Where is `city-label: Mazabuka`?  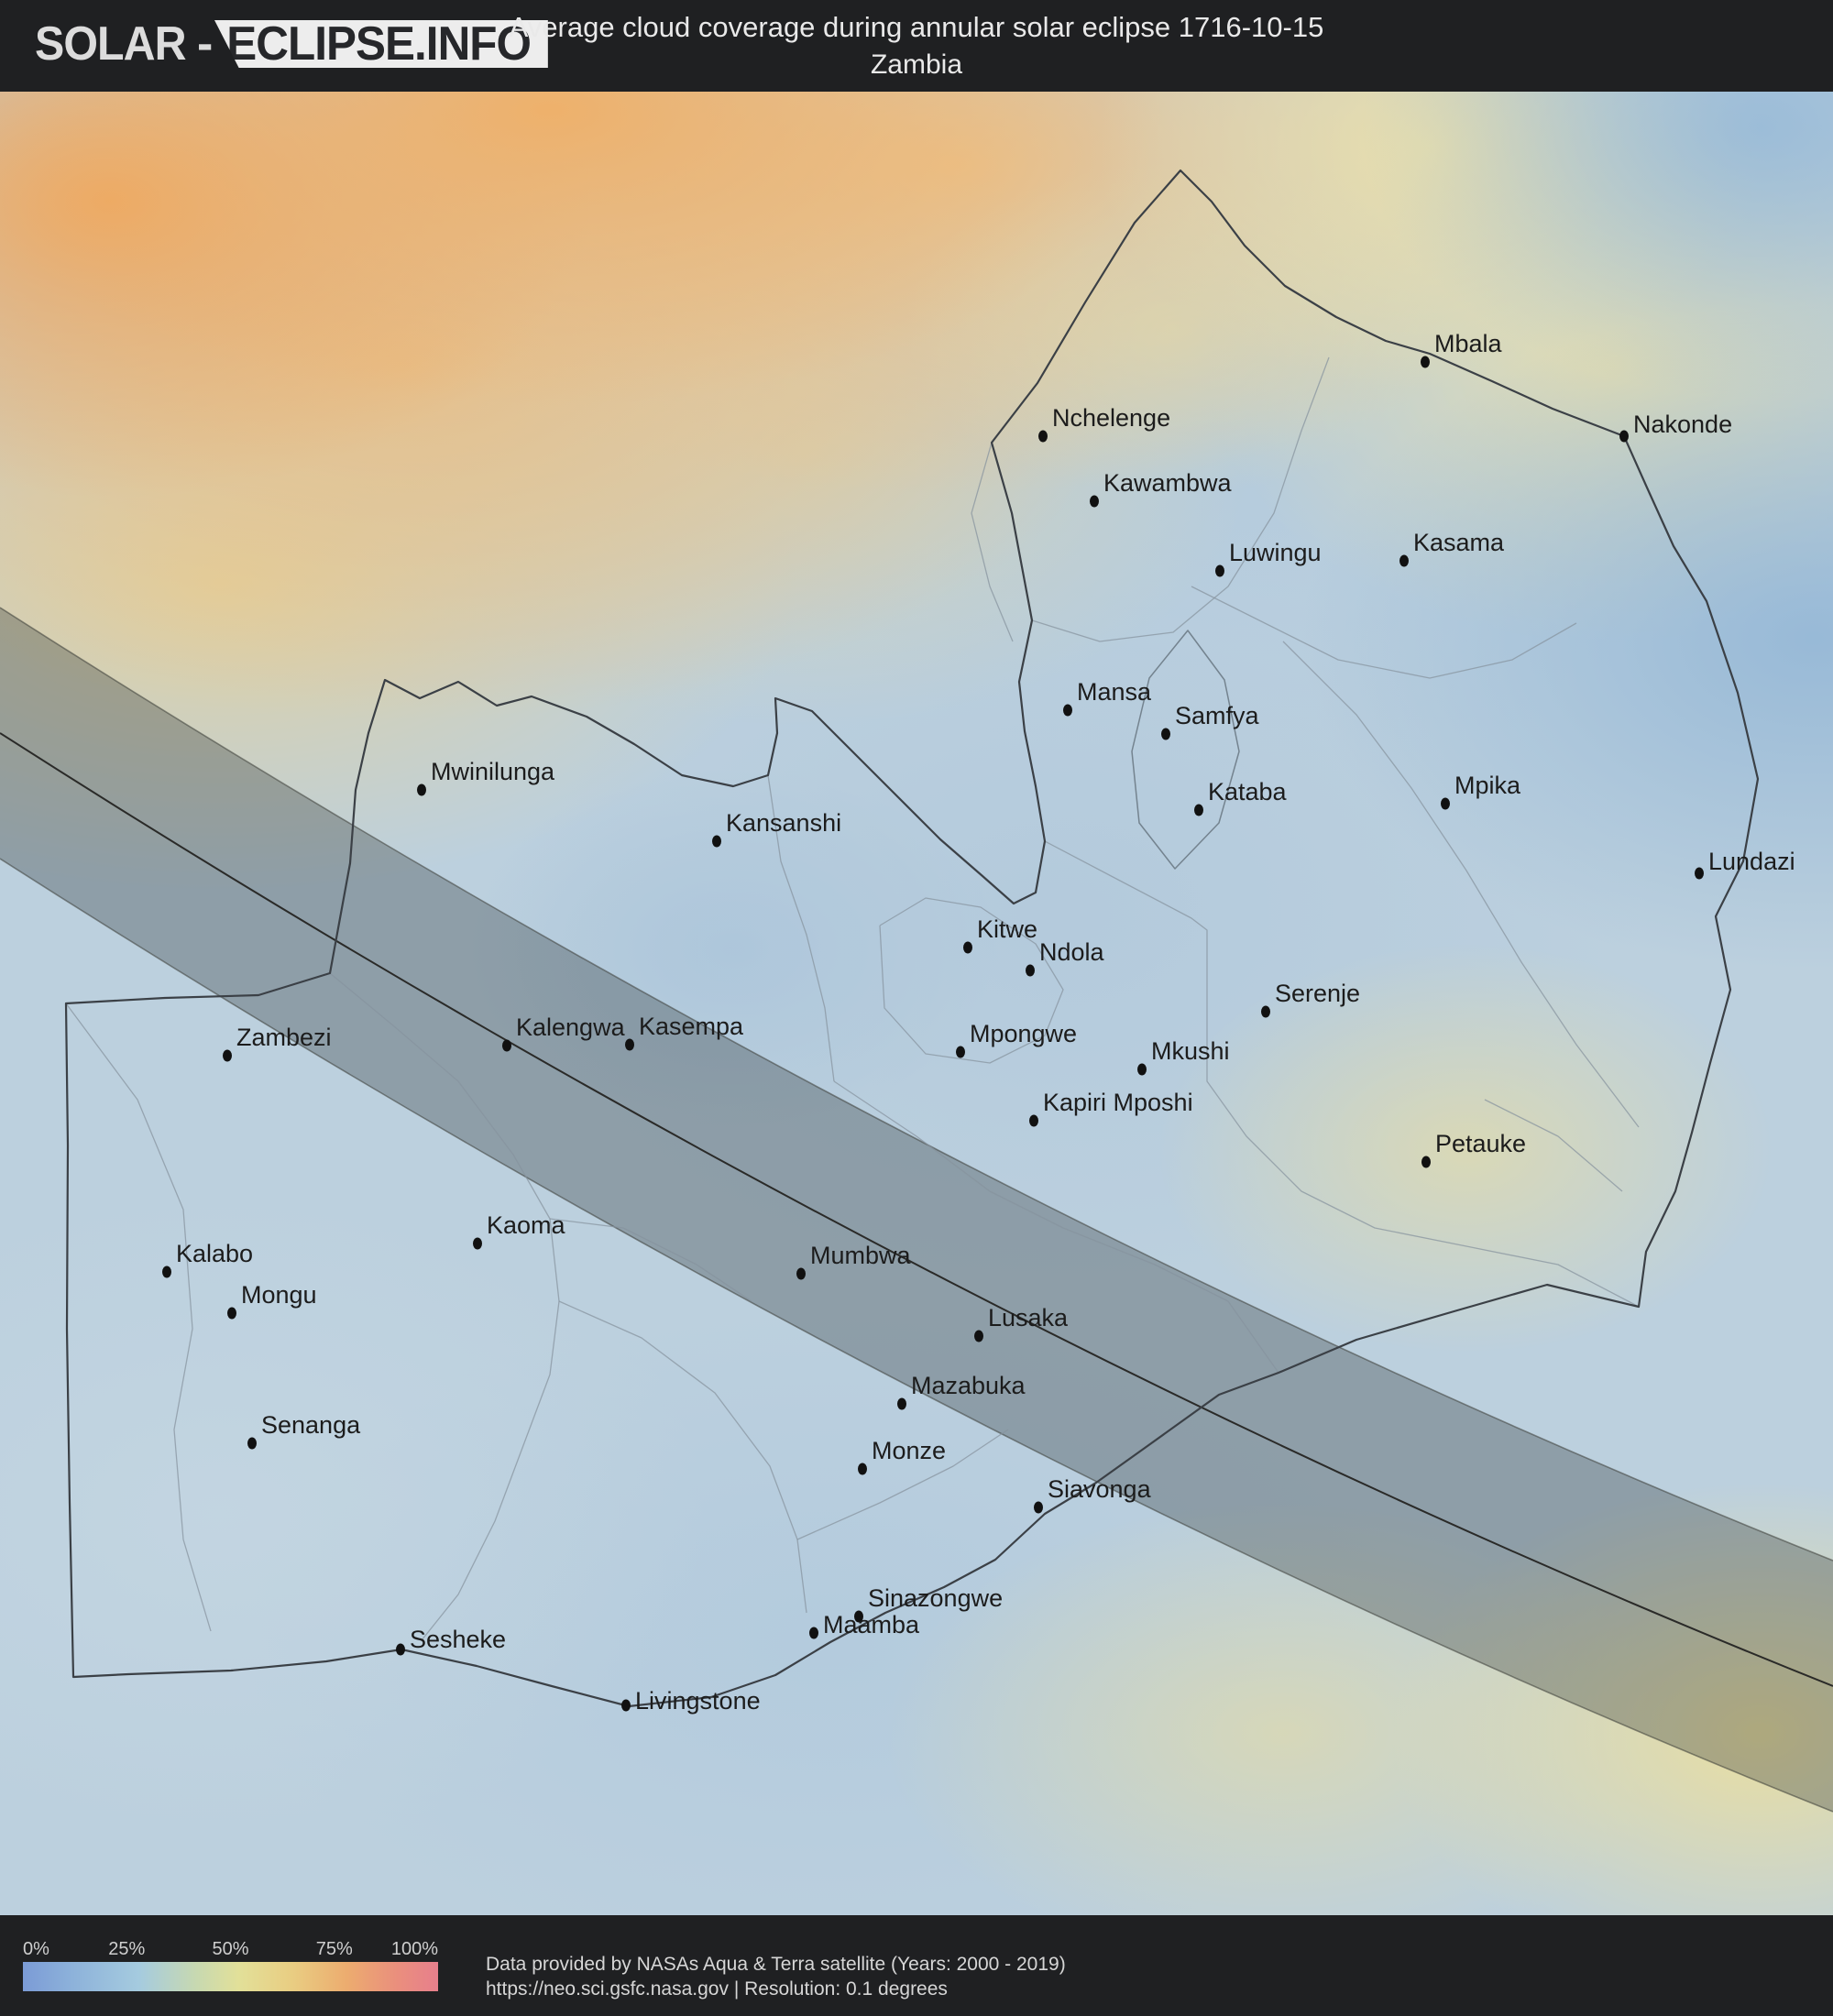 city-label: Mazabuka is located at coordinates (968, 1385).